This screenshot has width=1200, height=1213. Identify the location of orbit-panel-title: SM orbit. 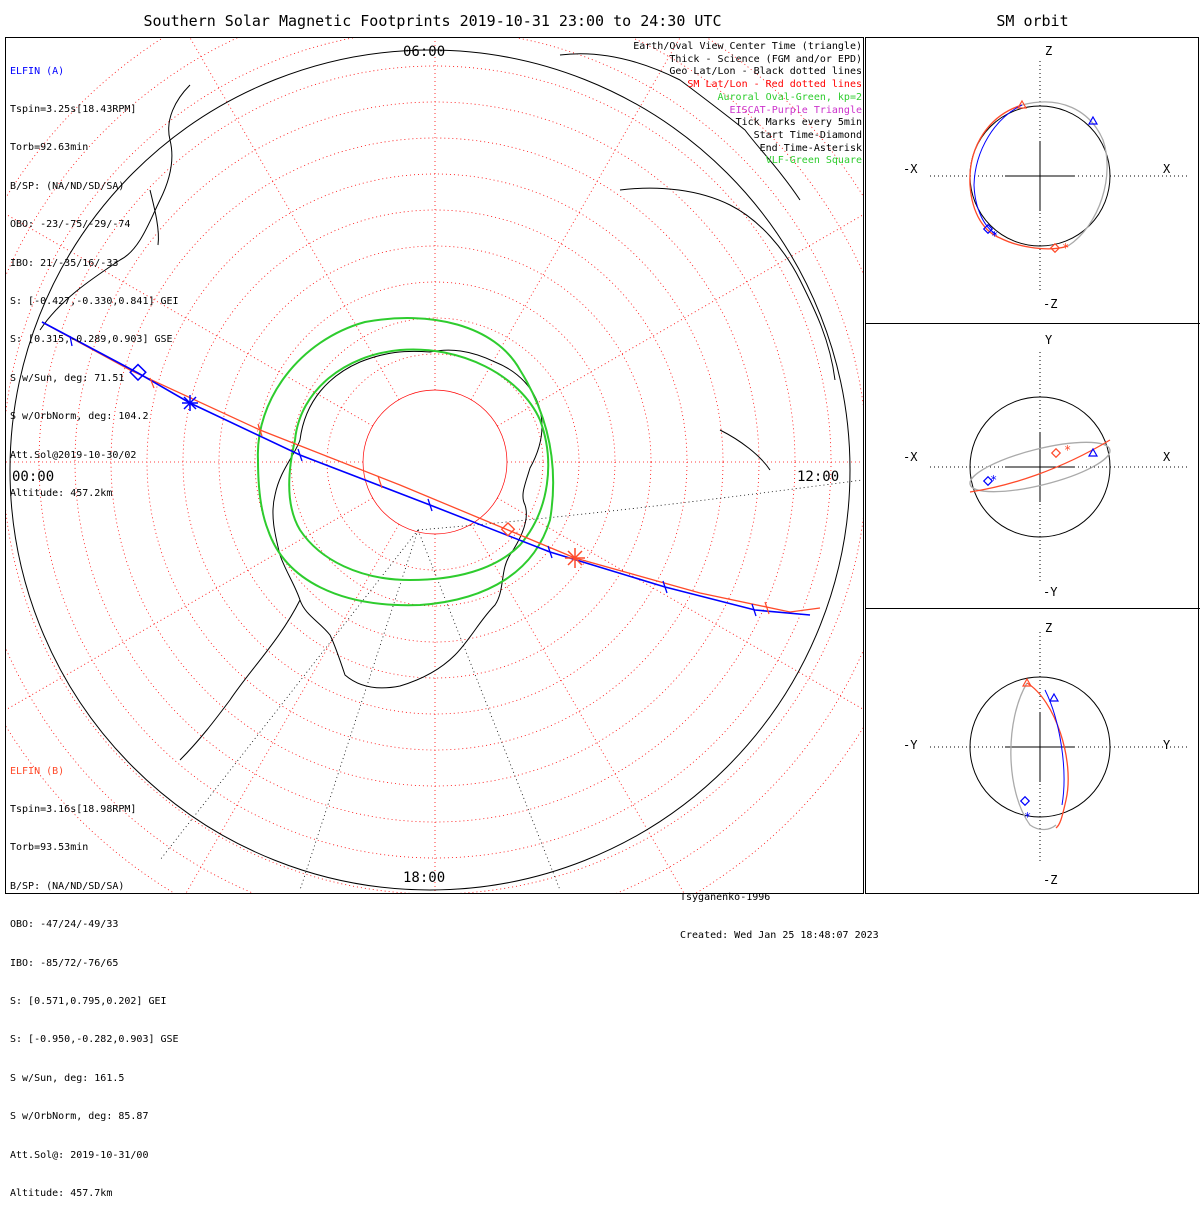
(1032, 21).